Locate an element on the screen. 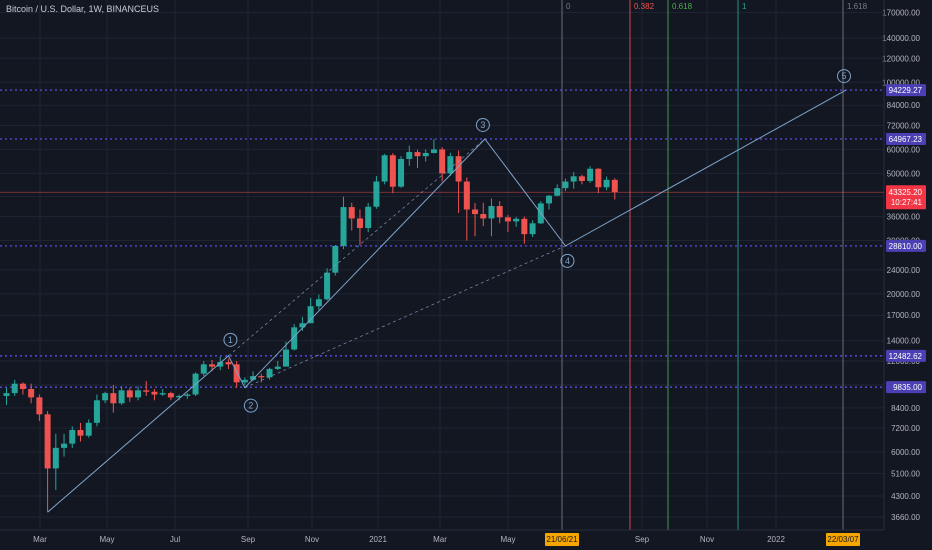 The height and width of the screenshot is (550, 932). y-tick-label: 120000.00 is located at coordinates (901, 58).